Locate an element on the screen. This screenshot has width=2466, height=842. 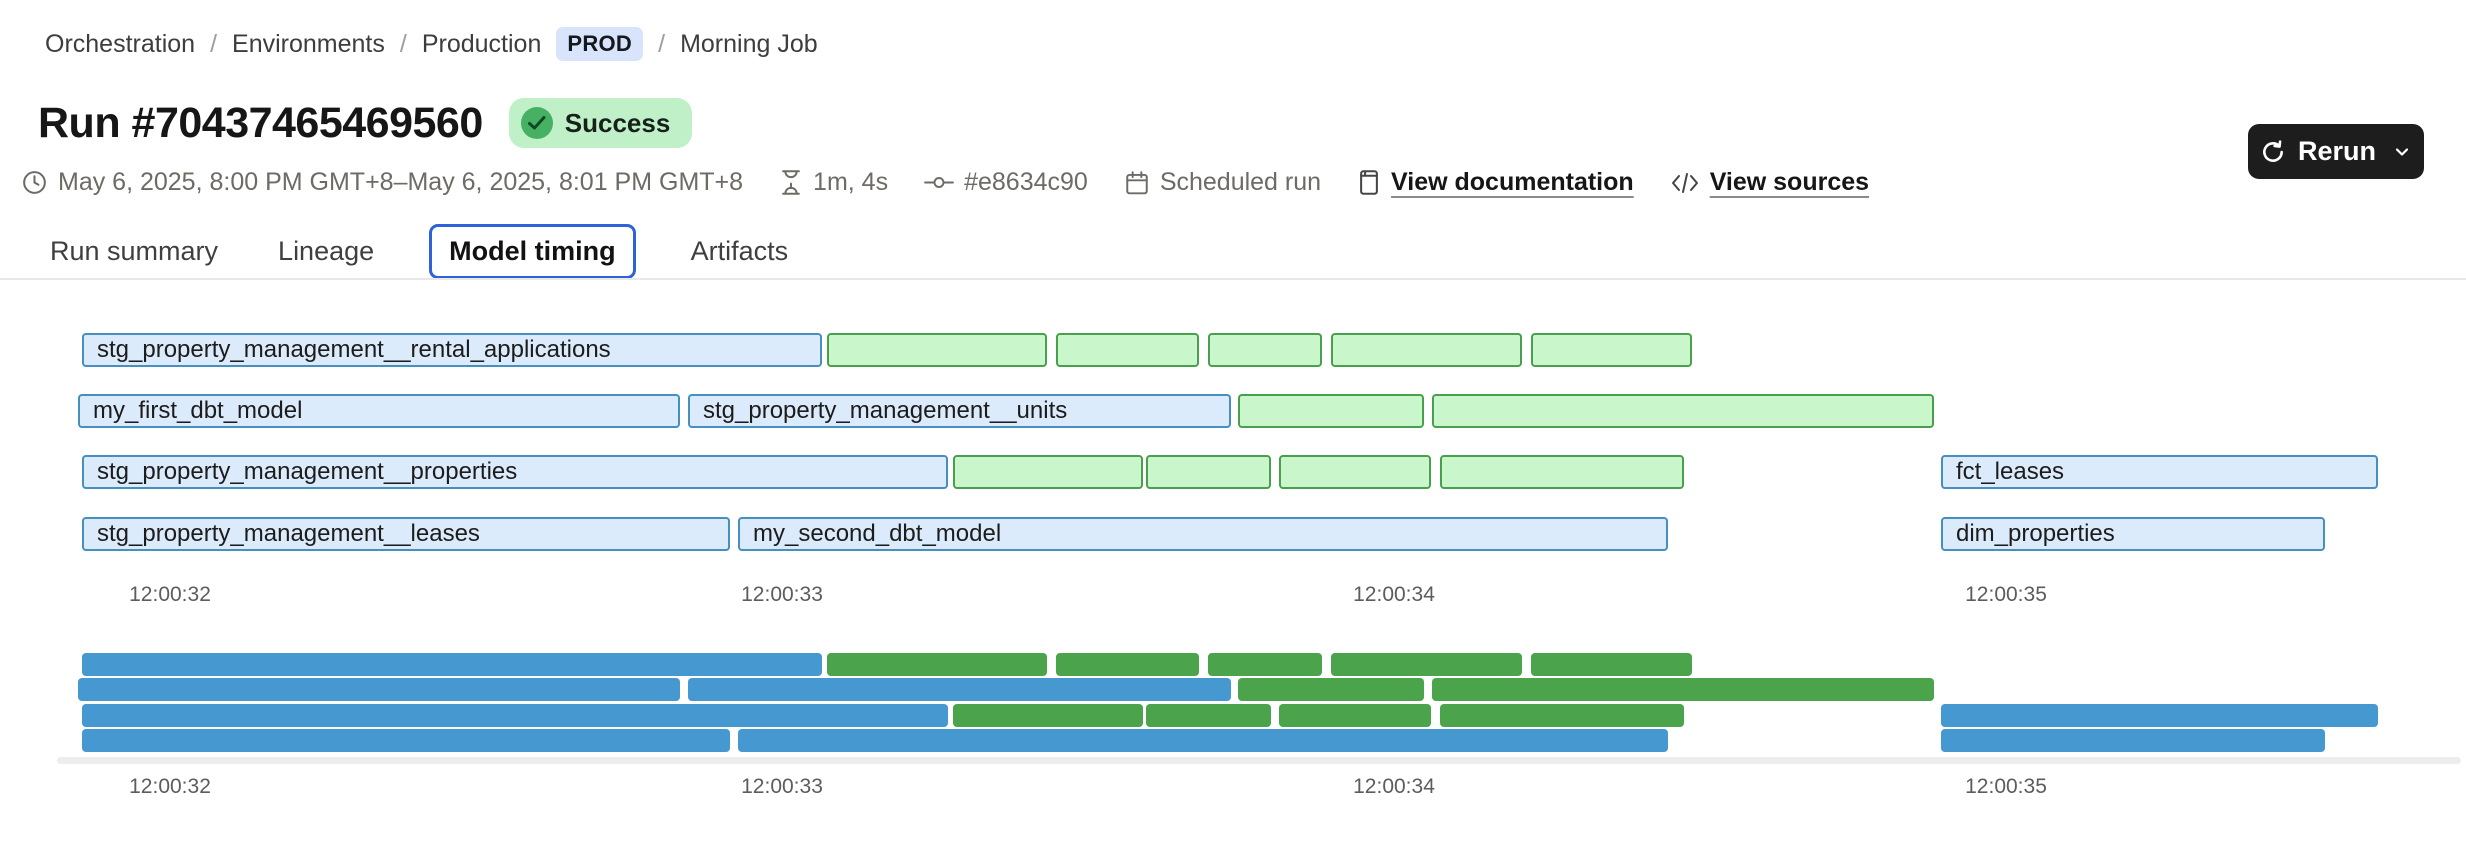
title-row: Run #70437465469560 Success is located at coordinates (365, 123).